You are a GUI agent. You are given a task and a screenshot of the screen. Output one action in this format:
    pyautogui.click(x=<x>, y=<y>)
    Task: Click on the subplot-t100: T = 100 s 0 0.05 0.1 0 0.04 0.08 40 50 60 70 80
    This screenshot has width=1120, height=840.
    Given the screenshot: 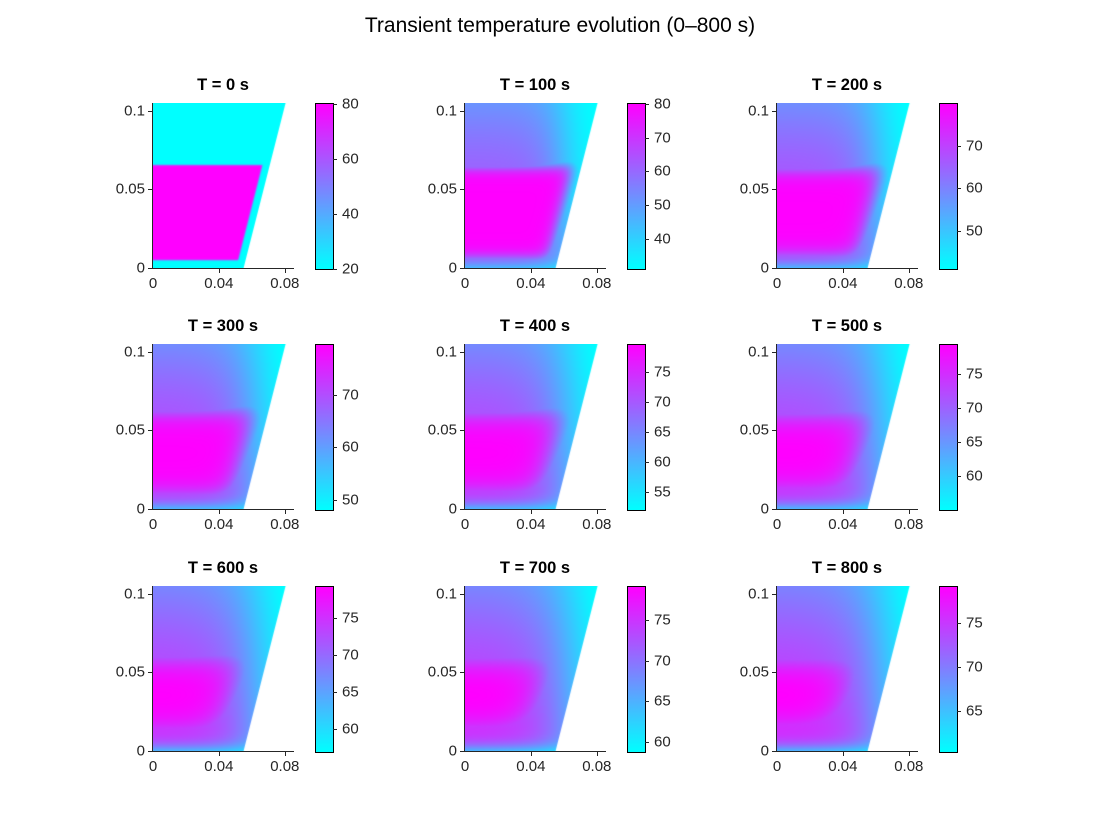 What is the action you would take?
    pyautogui.click(x=538, y=188)
    